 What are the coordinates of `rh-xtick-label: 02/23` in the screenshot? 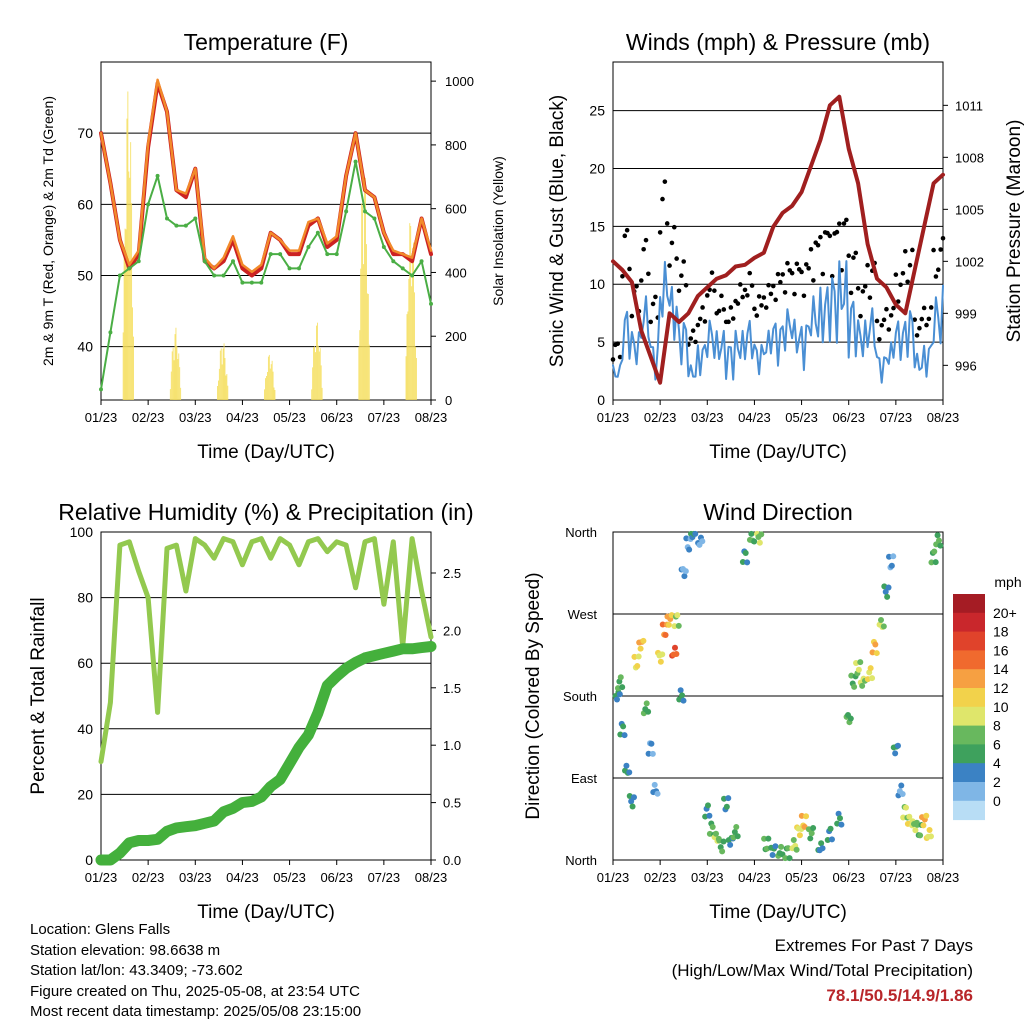 It's located at (148, 877).